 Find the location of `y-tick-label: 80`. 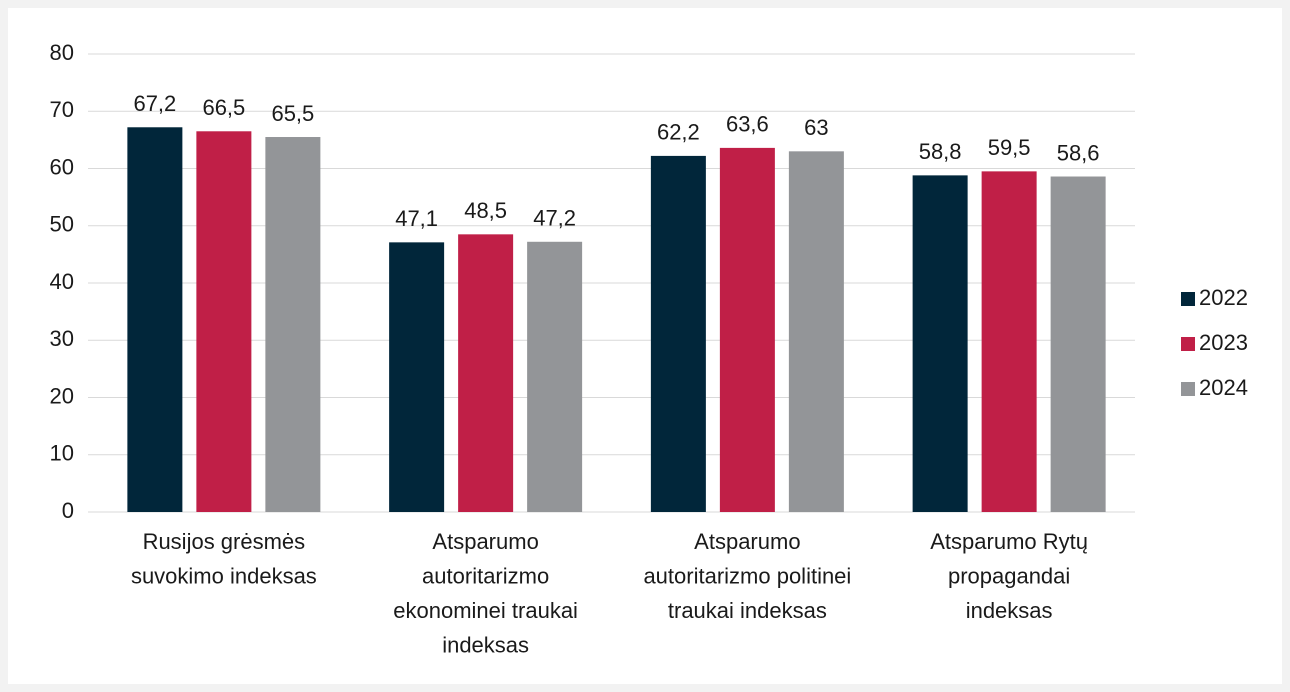

y-tick-label: 80 is located at coordinates (62, 52).